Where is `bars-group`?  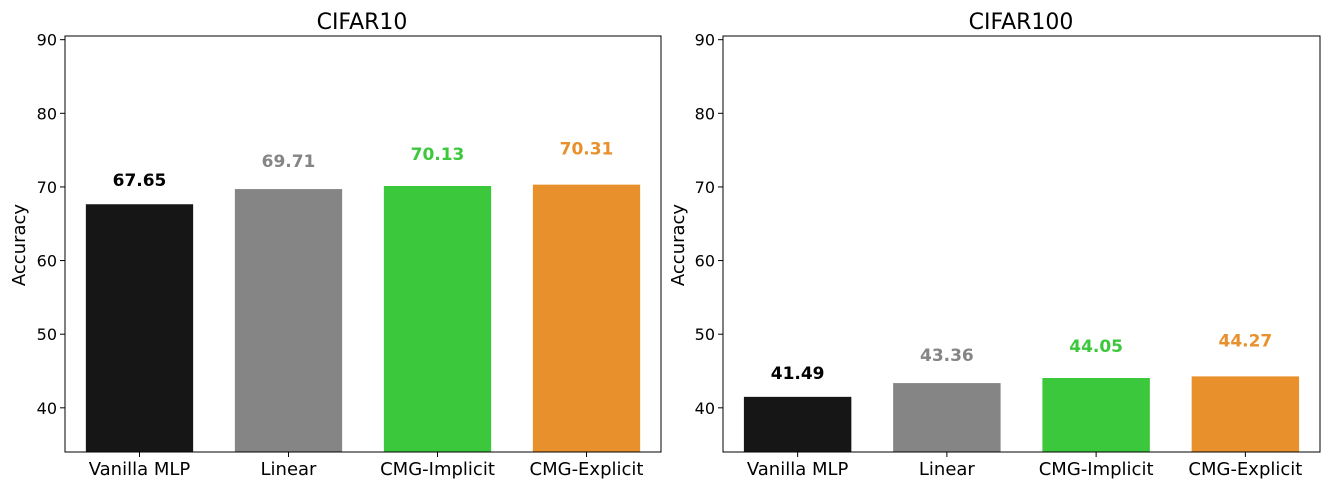 bars-group is located at coordinates (1021, 414).